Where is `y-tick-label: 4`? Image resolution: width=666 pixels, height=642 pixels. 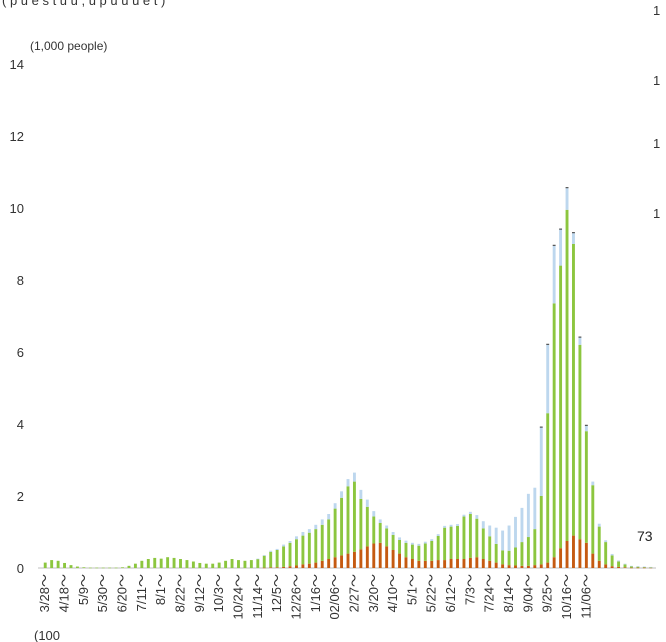
y-tick-label: 4 is located at coordinates (20, 424).